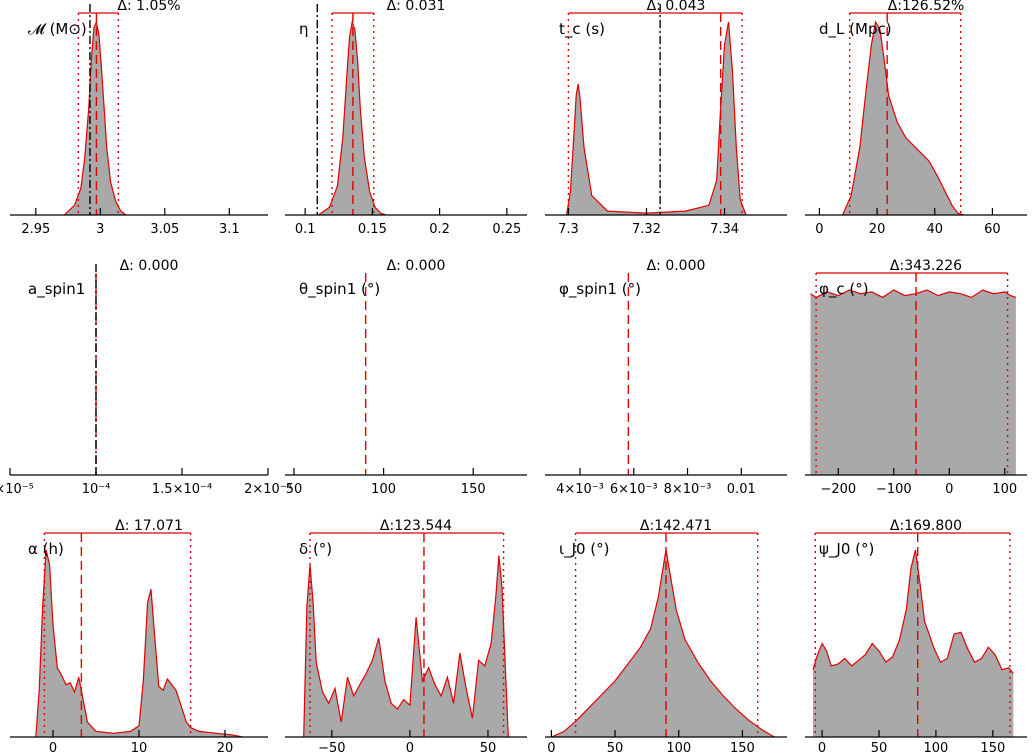 The width and height of the screenshot is (1034, 756). What do you see at coordinates (568, 229) in the screenshot?
I see `x-tick-label: 7.3` at bounding box center [568, 229].